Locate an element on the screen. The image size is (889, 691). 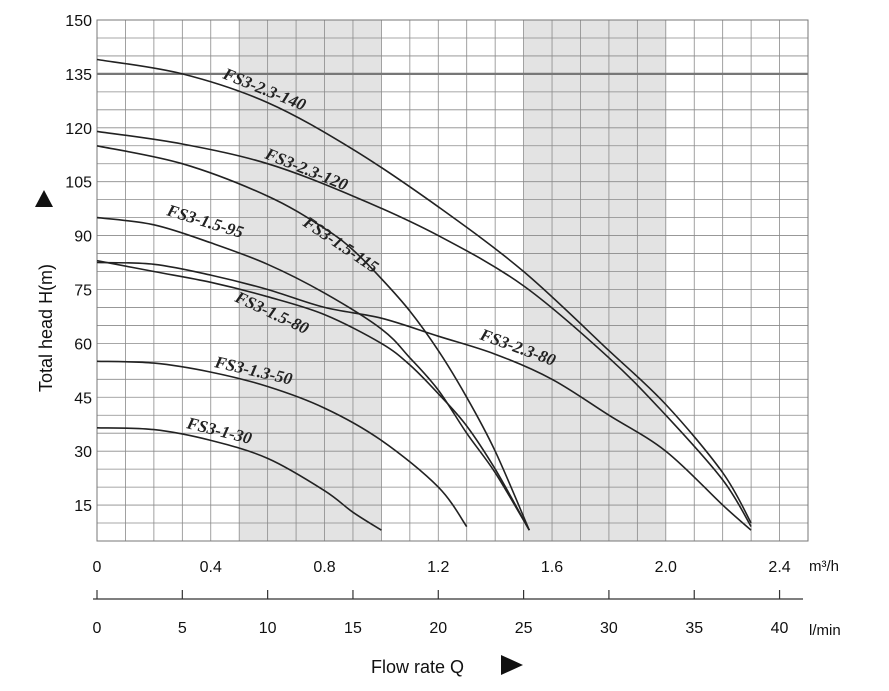
y-tick-label: 105 is located at coordinates (78, 183).